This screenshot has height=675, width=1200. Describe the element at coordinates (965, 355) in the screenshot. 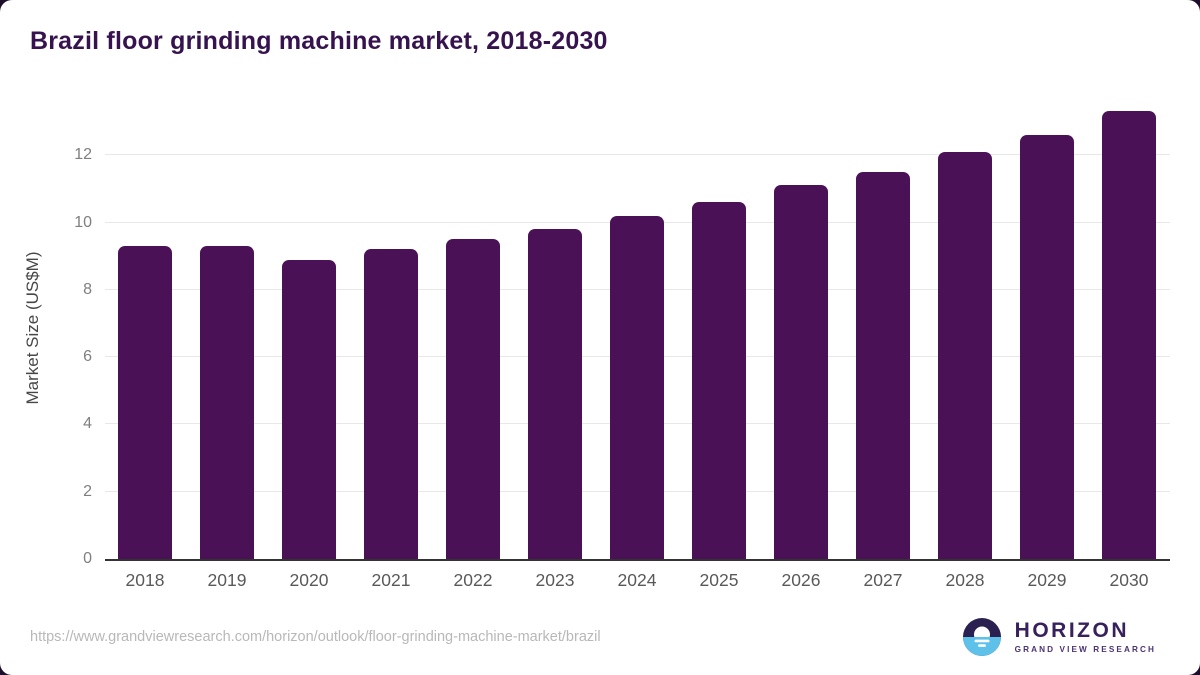

I see `bar-2028` at that location.